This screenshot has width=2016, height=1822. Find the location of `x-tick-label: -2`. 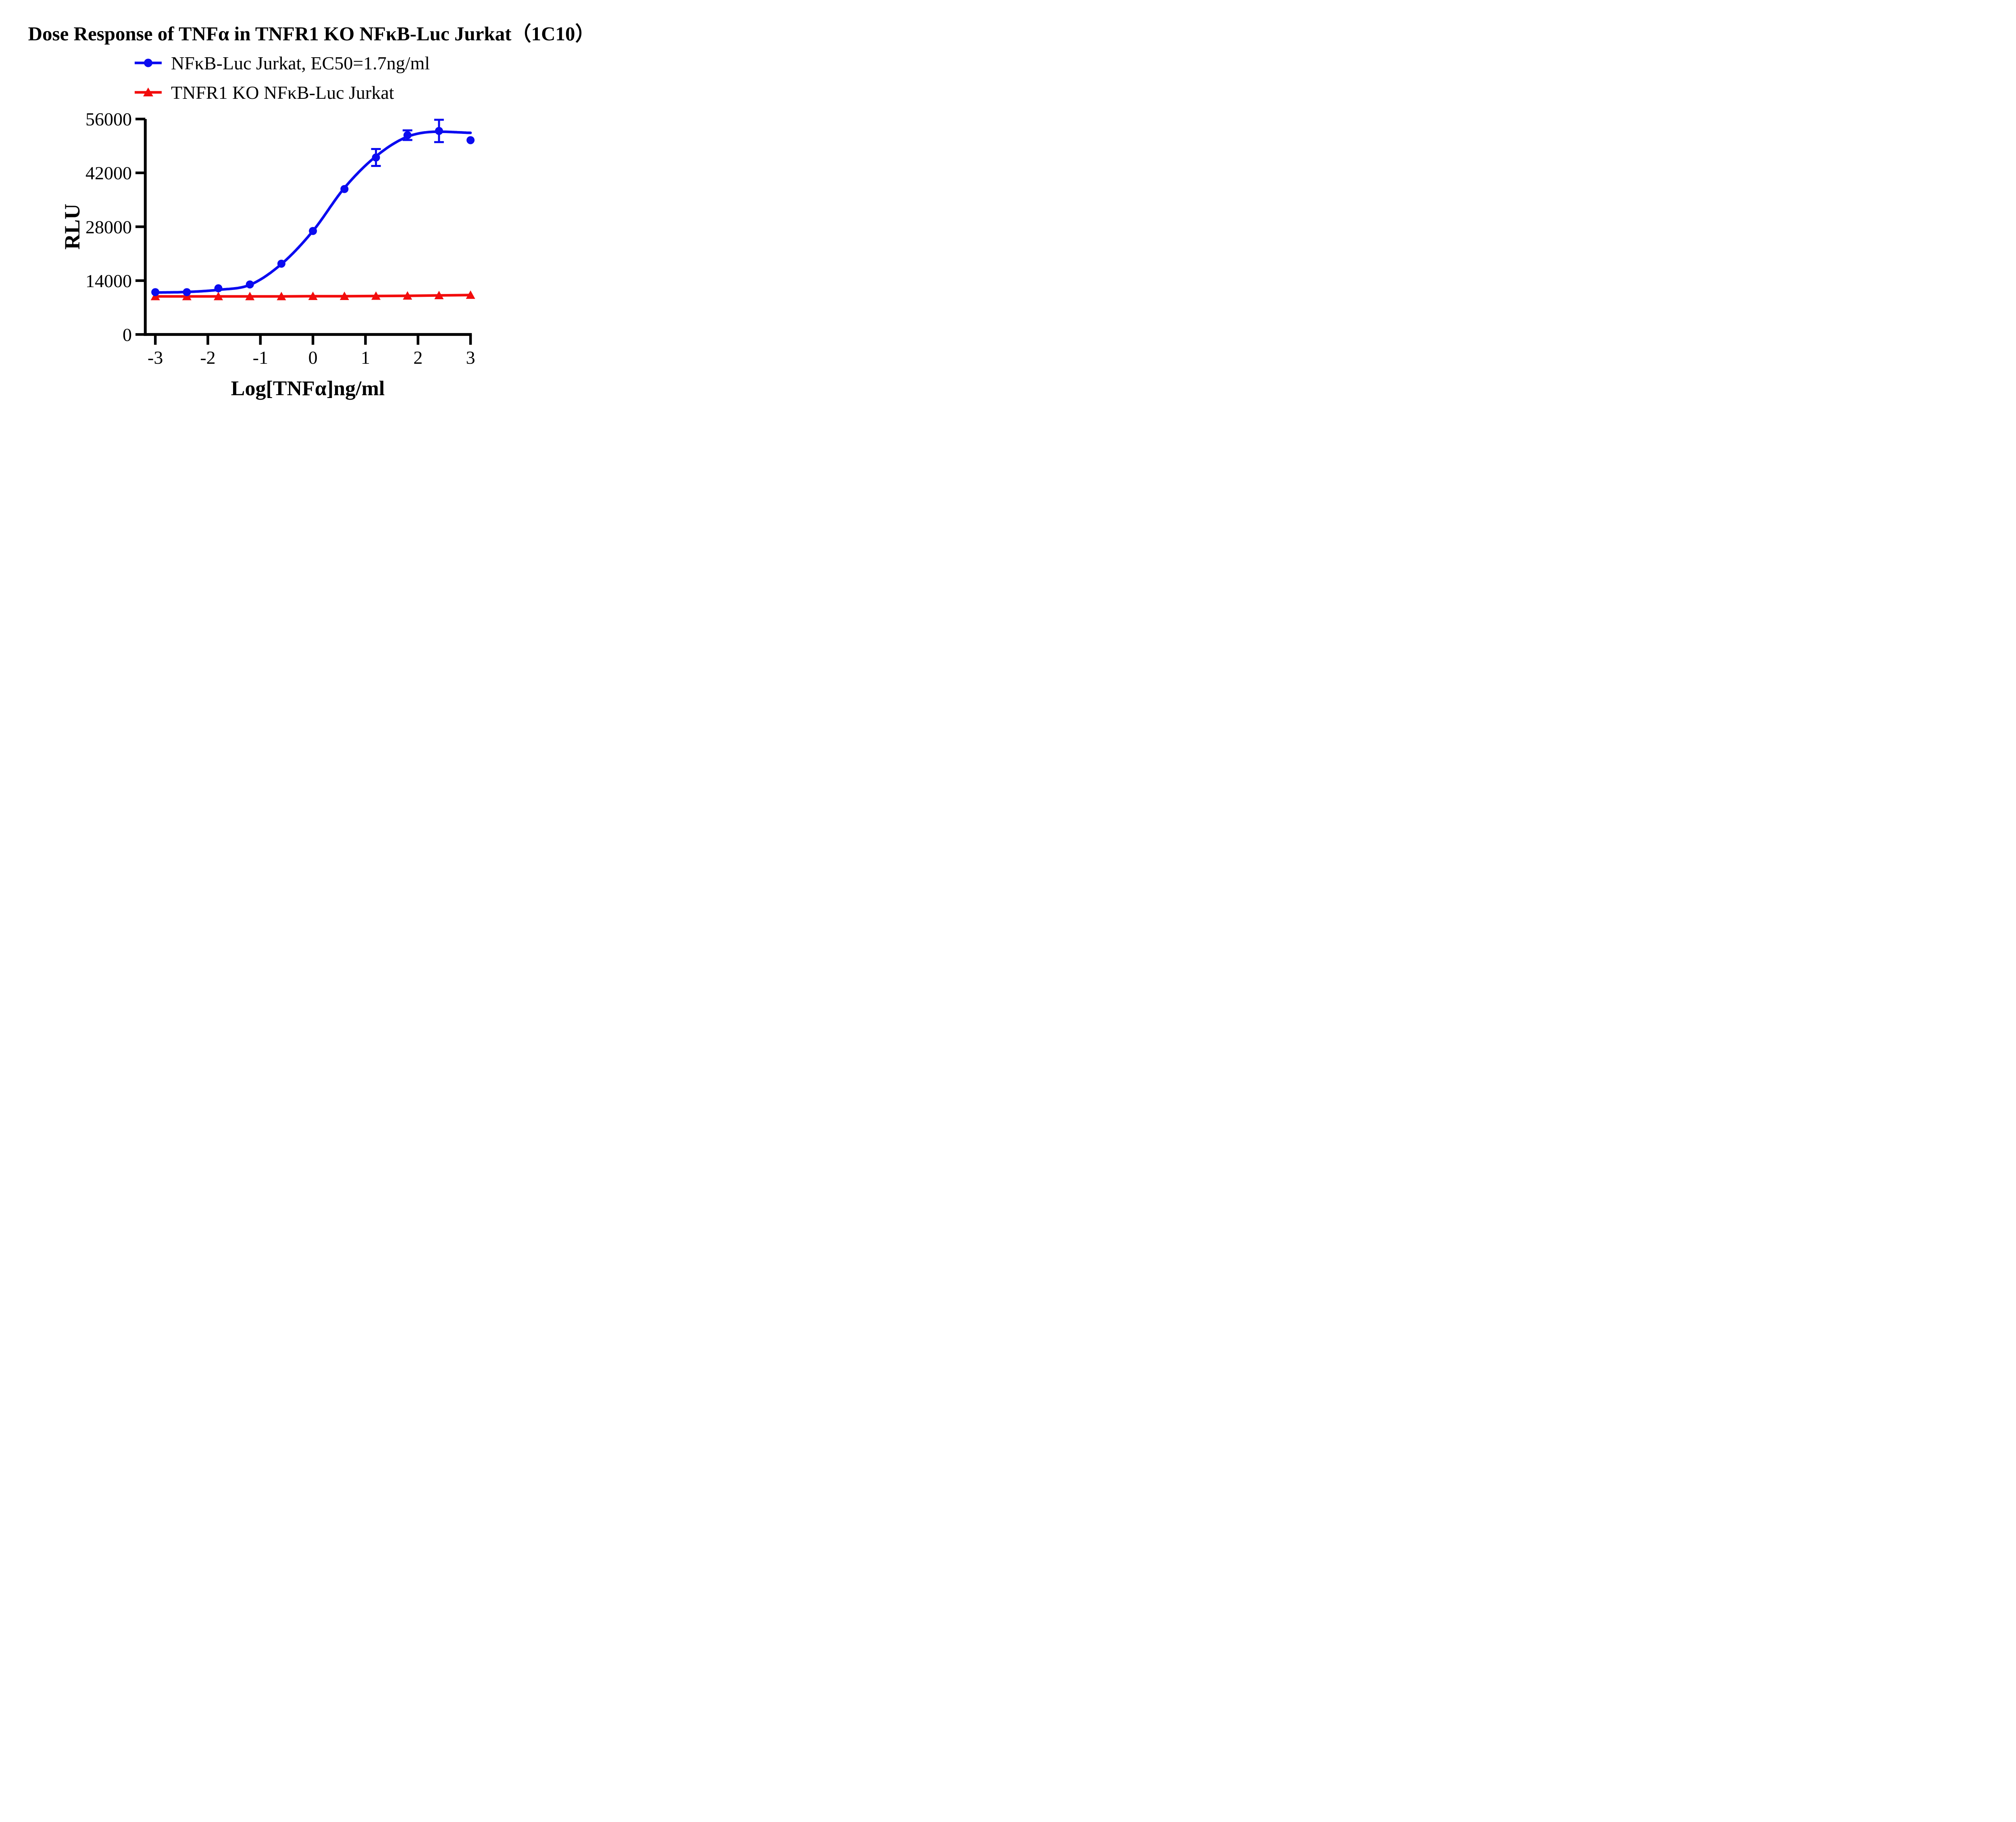

x-tick-label: -2 is located at coordinates (207, 357).